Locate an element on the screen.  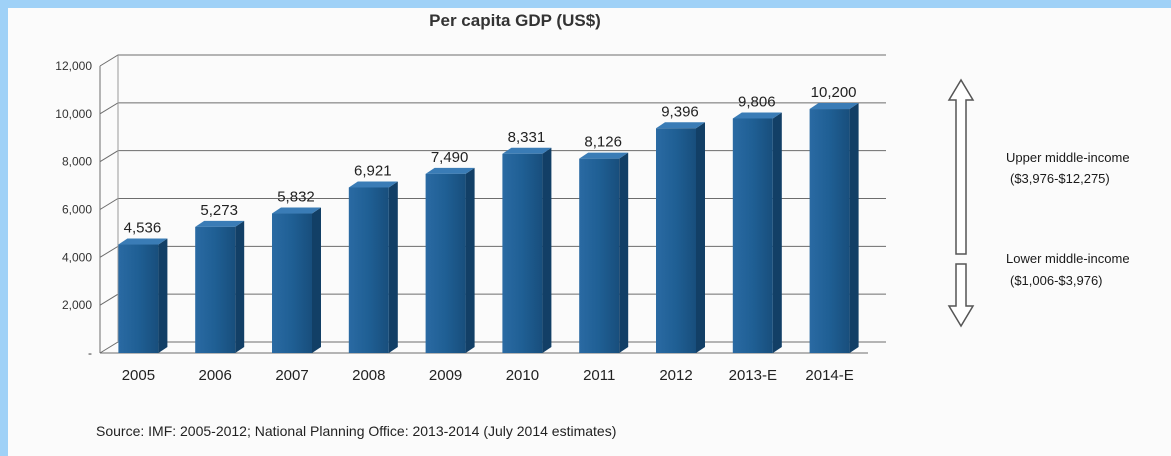
x-tick-label: 2008 is located at coordinates (368, 375).